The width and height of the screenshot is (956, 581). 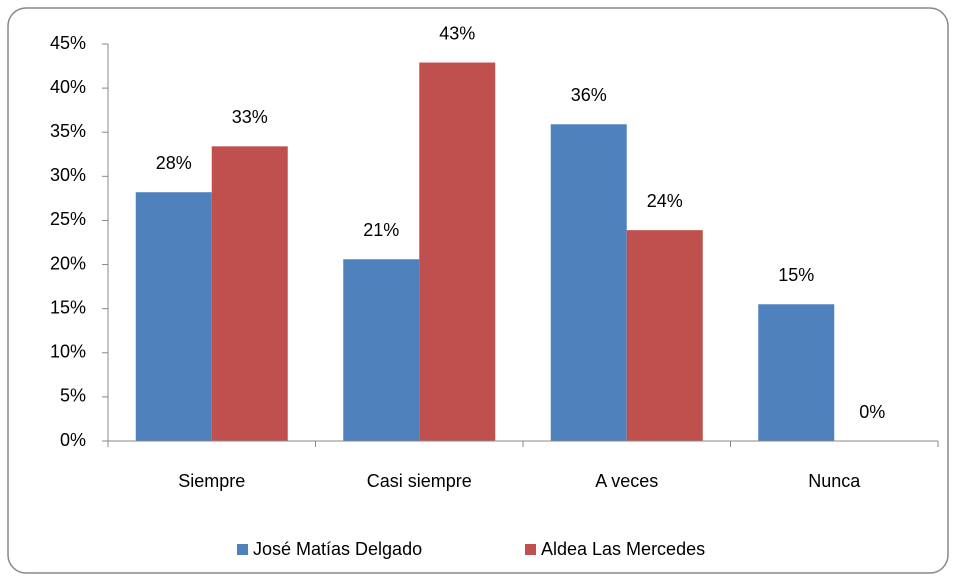 What do you see at coordinates (68, 43) in the screenshot?
I see `y-tick-label: 45%` at bounding box center [68, 43].